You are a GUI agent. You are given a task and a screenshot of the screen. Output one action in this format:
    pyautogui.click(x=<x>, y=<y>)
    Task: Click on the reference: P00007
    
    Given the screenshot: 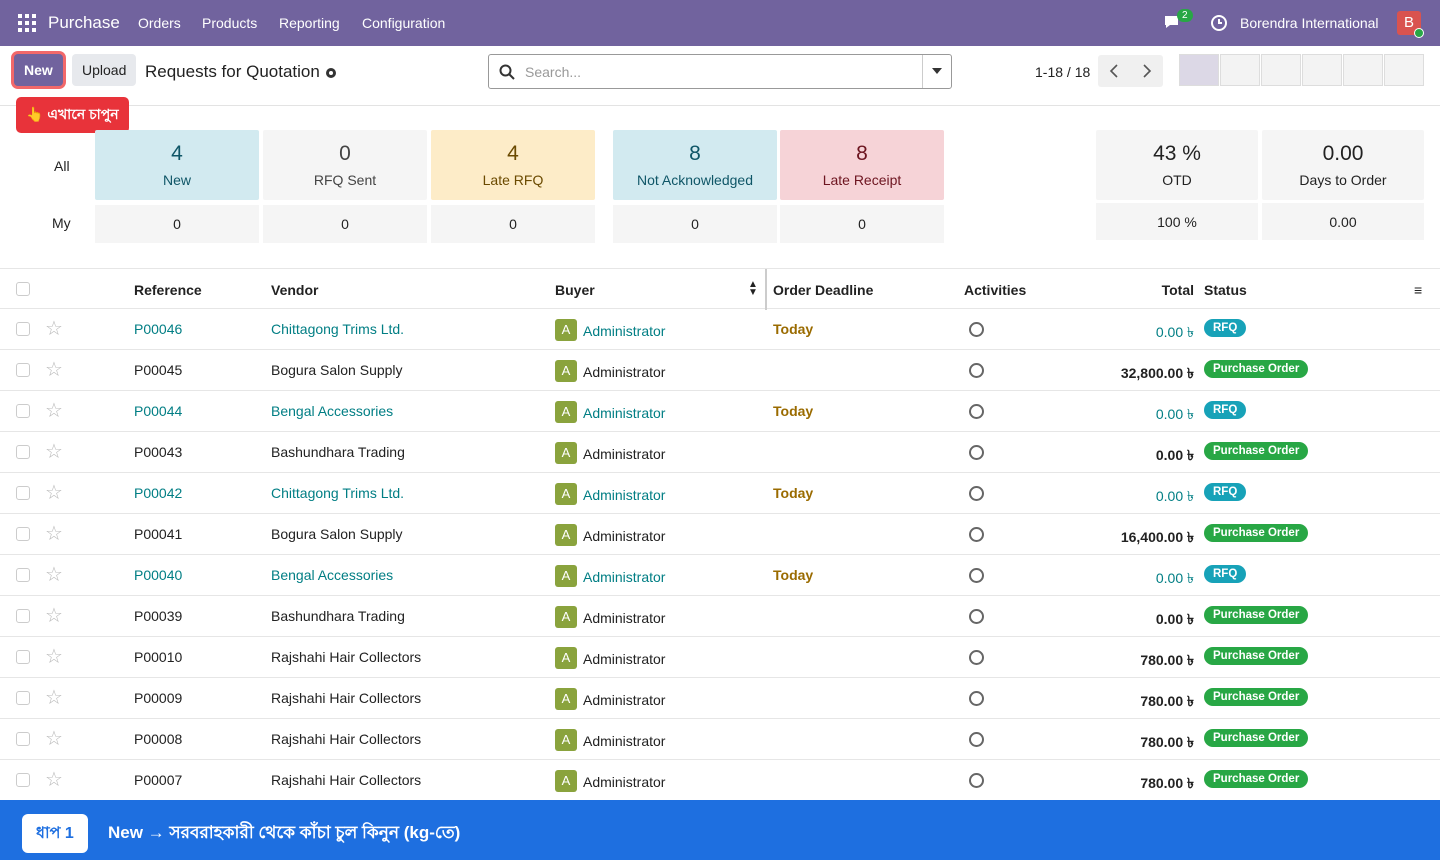 What is the action you would take?
    pyautogui.click(x=158, y=780)
    